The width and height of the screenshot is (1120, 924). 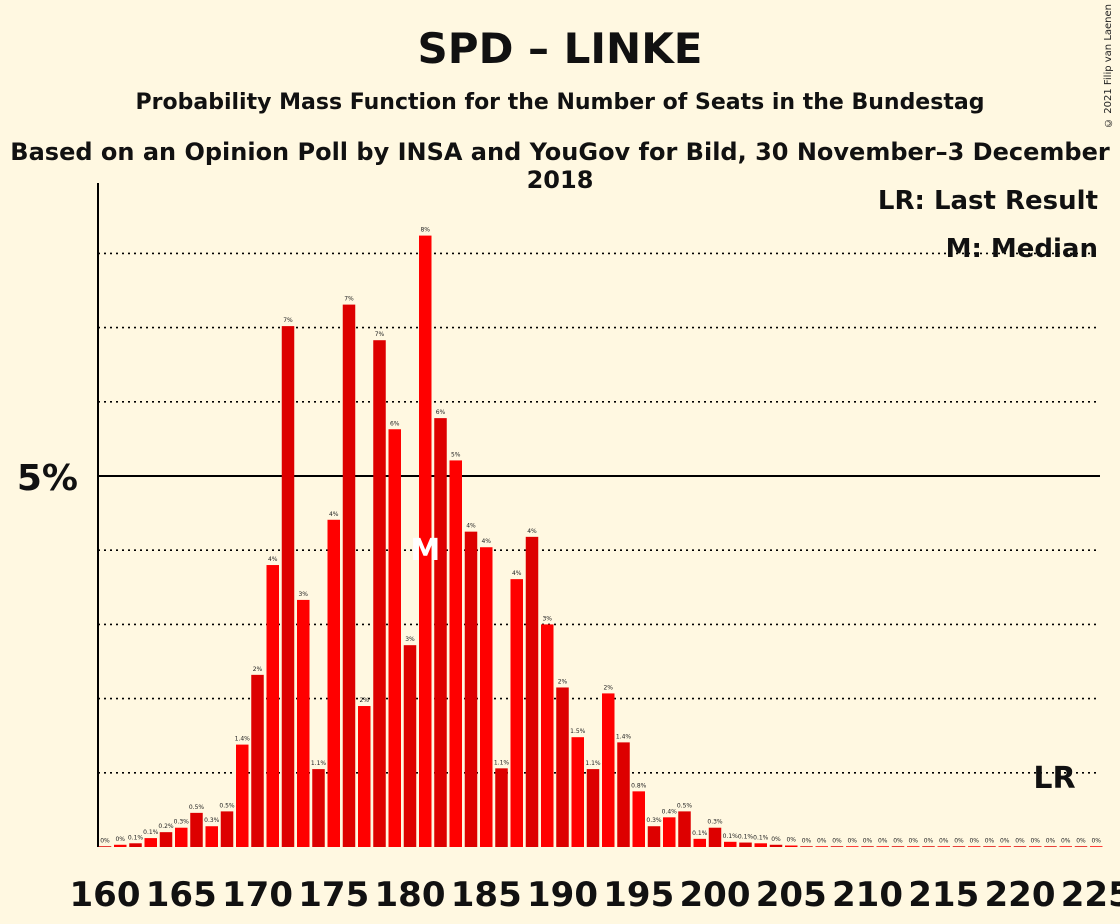 What do you see at coordinates (410, 895) in the screenshot?
I see `x-tick-label: 180` at bounding box center [410, 895].